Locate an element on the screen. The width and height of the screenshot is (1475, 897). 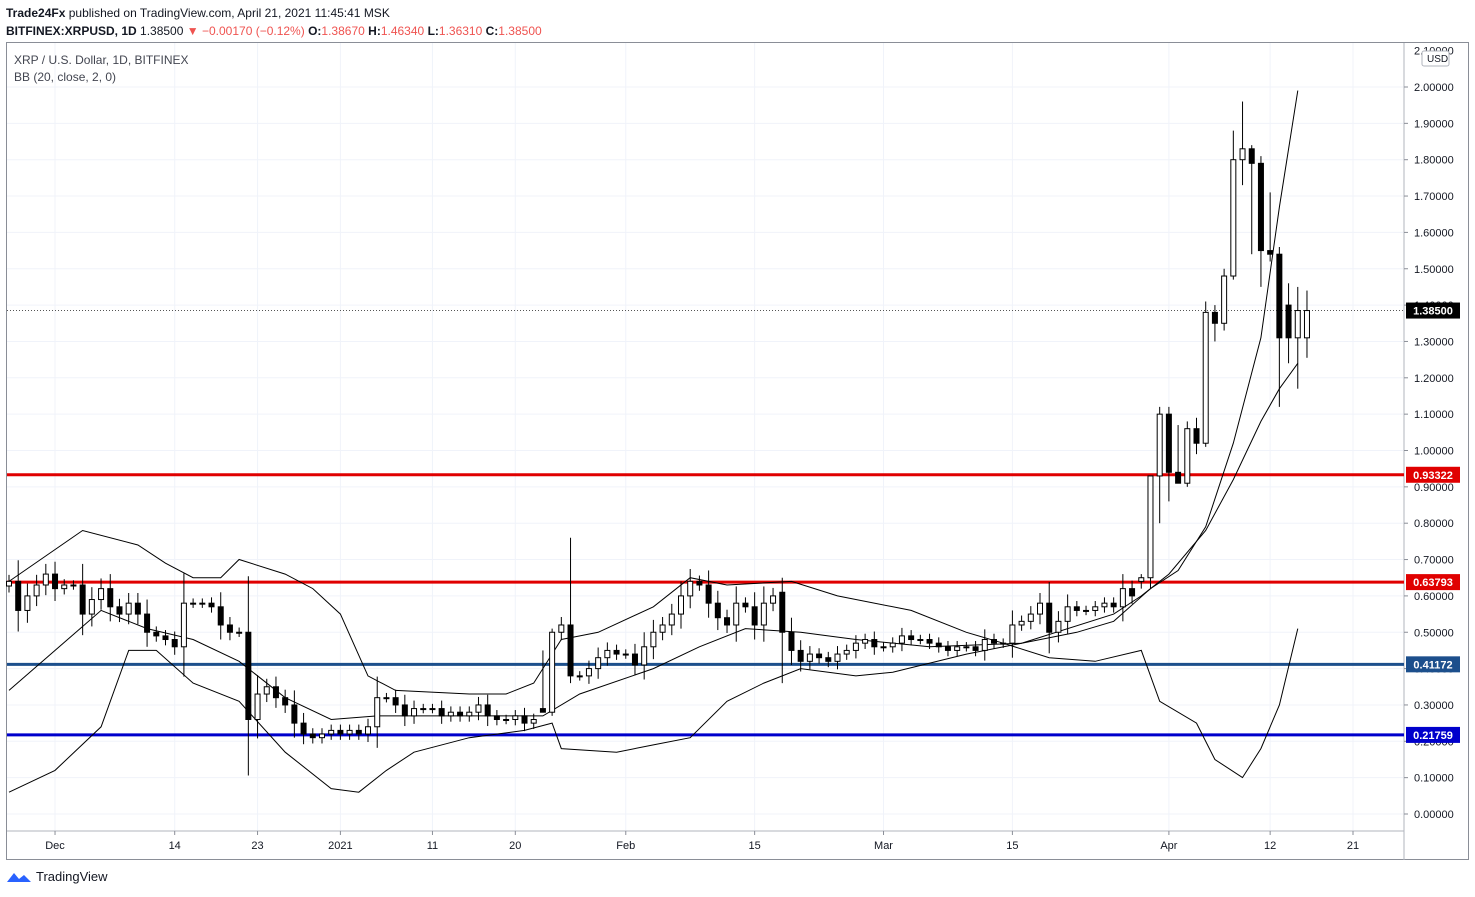
publisher-name: Trade24Fx is located at coordinates (36, 13).